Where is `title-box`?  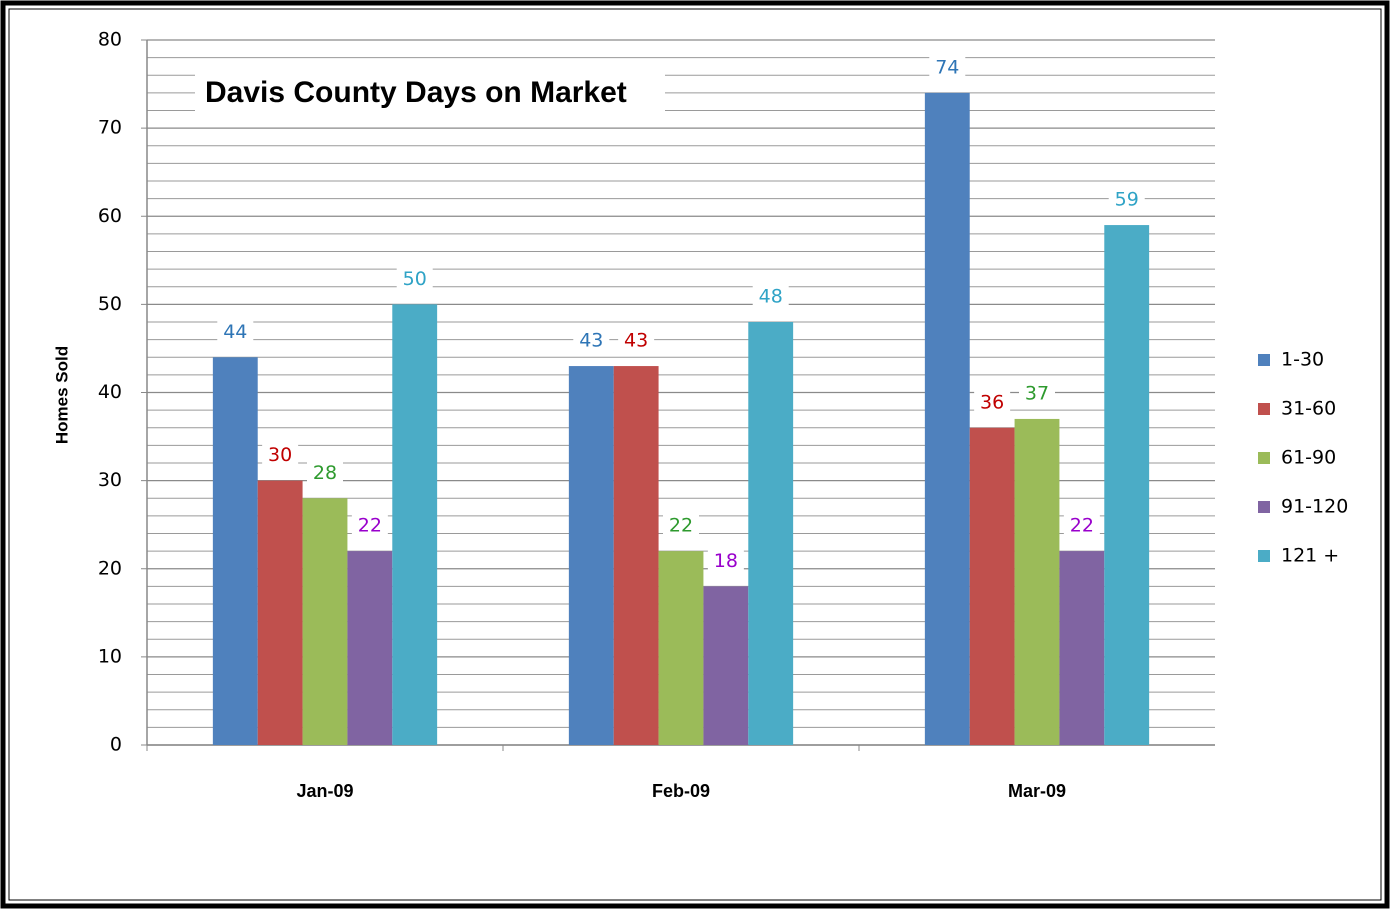
title-box is located at coordinates (430, 93).